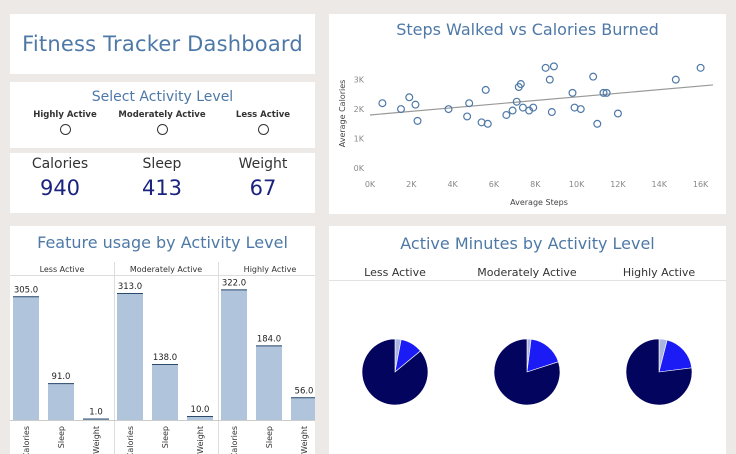 This screenshot has width=736, height=454. Describe the element at coordinates (342, 114) in the screenshot. I see `y-axis-label: Average Calories` at that location.